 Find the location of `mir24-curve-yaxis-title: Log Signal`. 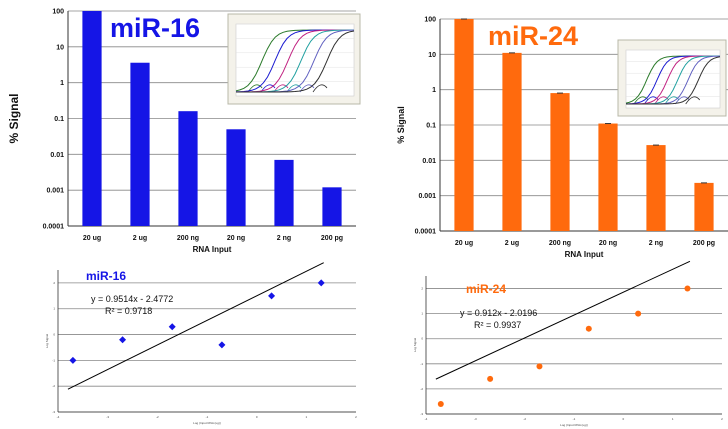

mir24-curve-yaxis-title: Log Signal is located at coordinates (415, 345).